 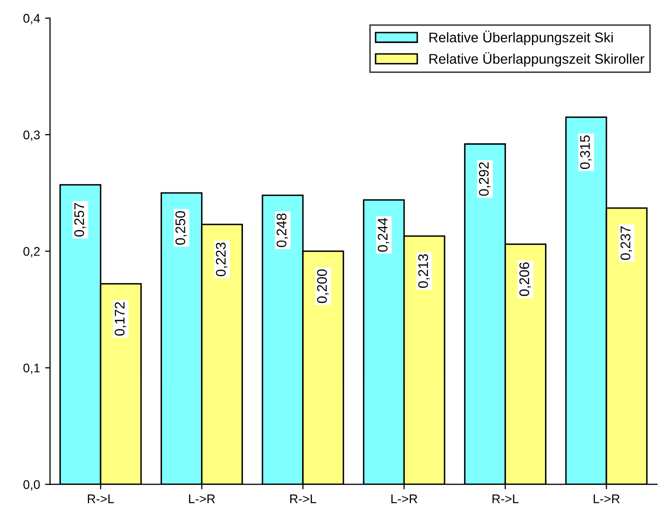 What do you see at coordinates (31, 369) in the screenshot?
I see `y-tick-label: 0,1` at bounding box center [31, 369].